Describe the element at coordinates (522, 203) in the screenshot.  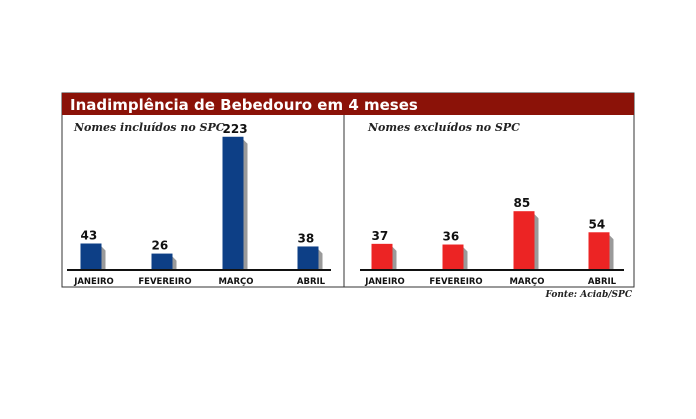
I see `data-label: 85` at that location.